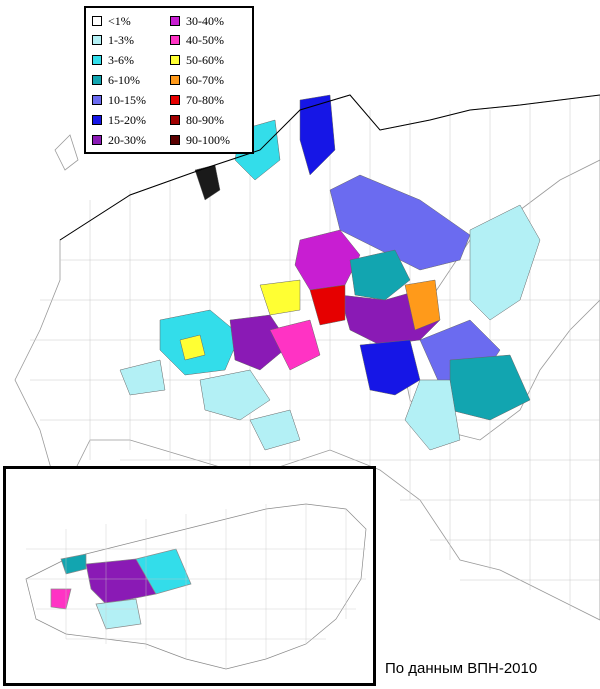 This screenshot has height=689, width=600. I want to click on legend-label: 6-10%, so click(124, 79).